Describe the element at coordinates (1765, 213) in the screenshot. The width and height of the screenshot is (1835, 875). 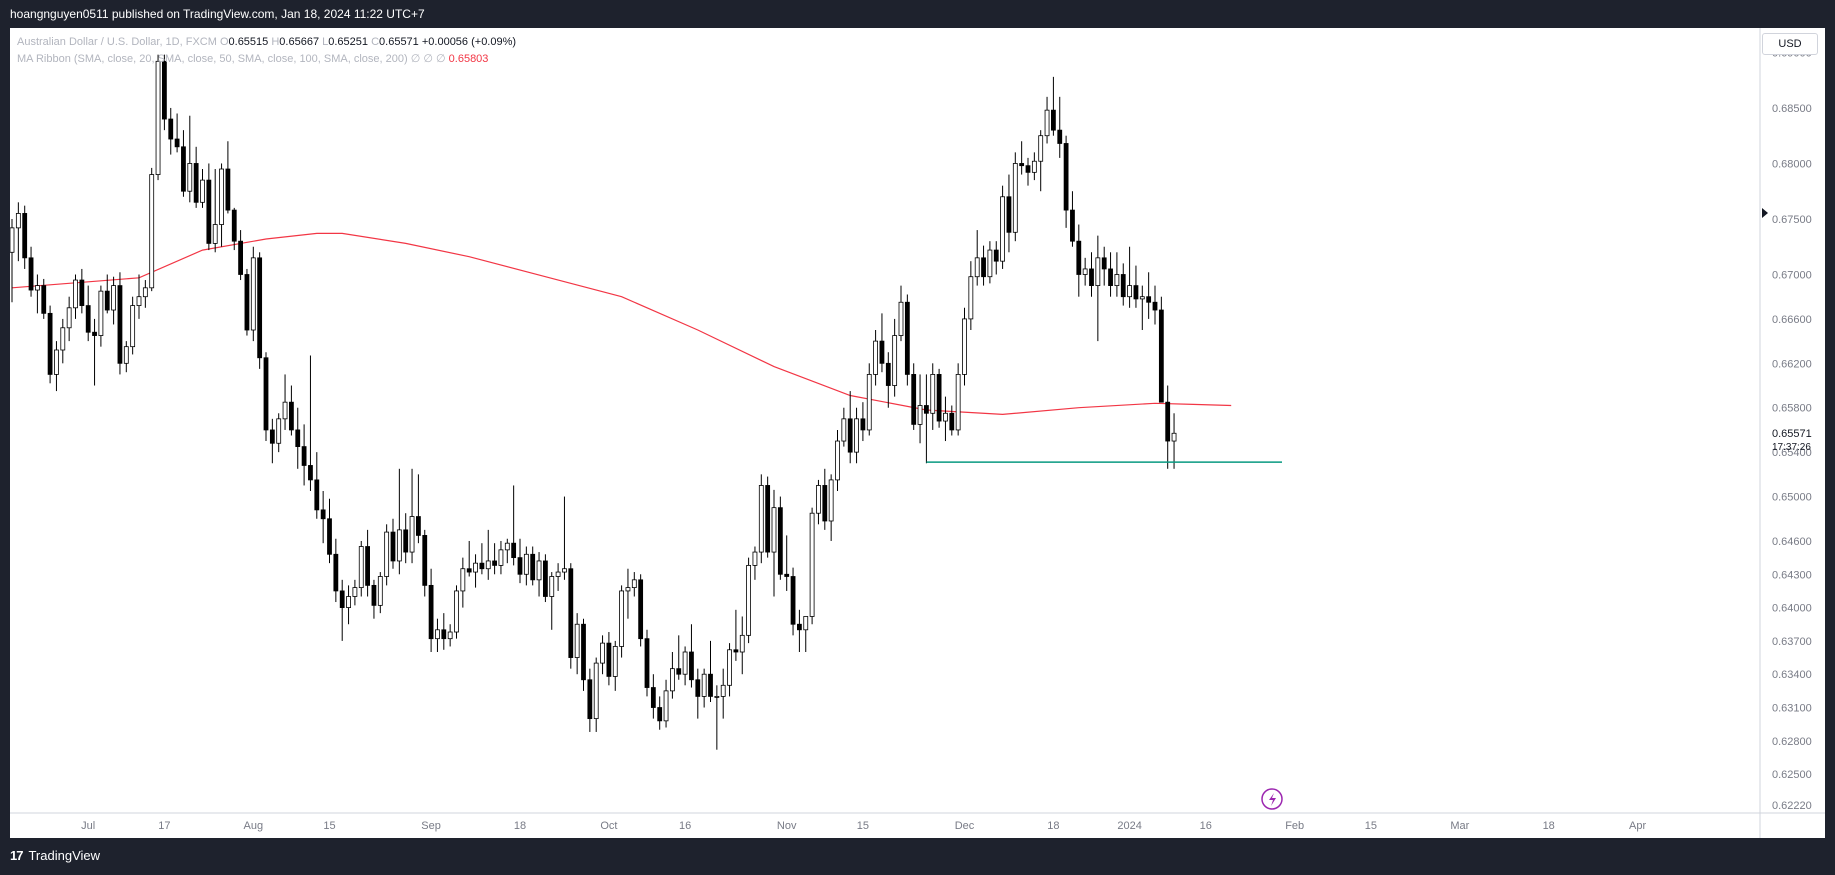
I see `scroll-marker-icon` at that location.